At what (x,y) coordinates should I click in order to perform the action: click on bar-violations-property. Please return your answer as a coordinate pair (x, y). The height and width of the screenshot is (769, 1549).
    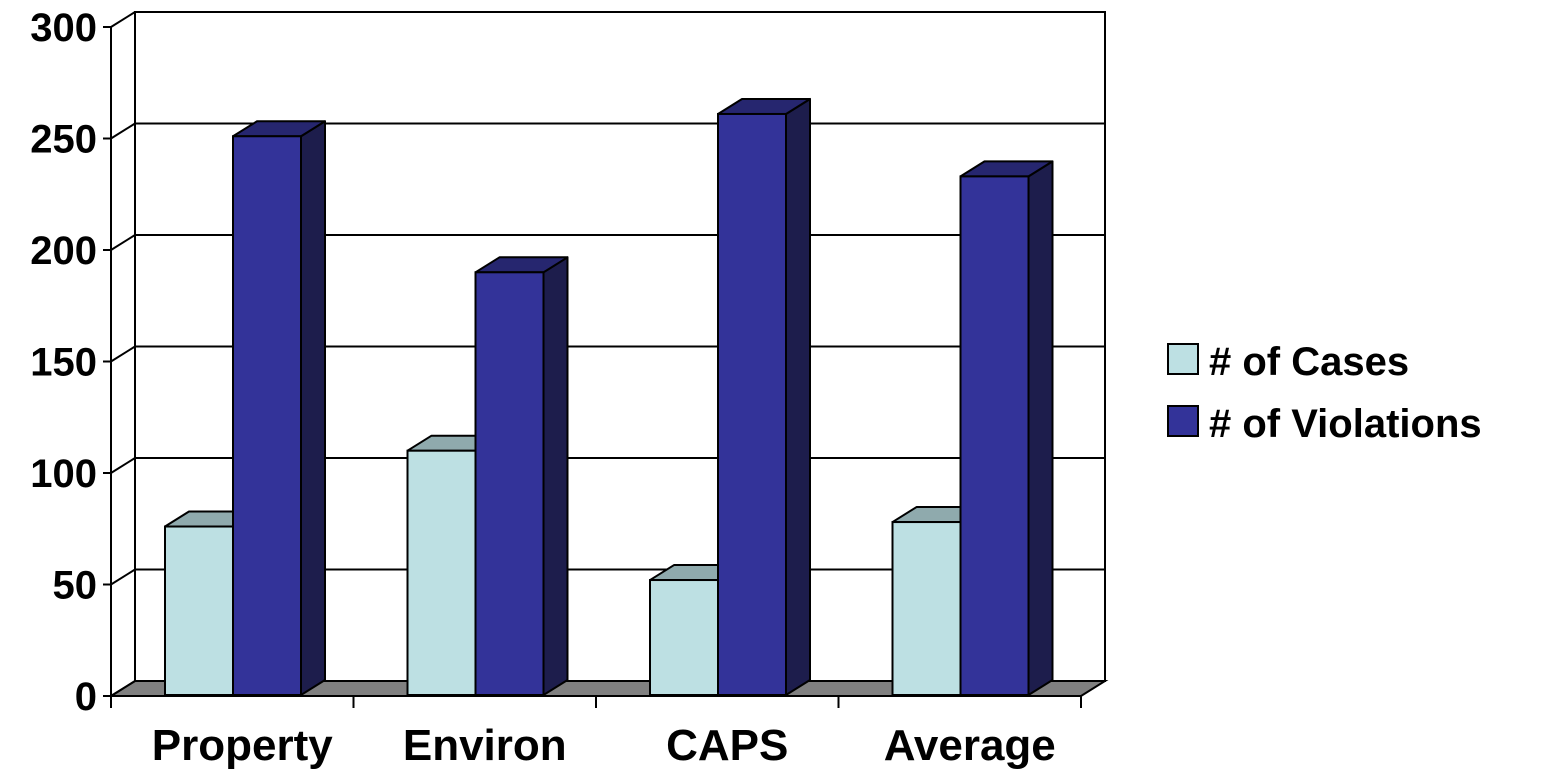
    Looking at the image, I should click on (279, 408).